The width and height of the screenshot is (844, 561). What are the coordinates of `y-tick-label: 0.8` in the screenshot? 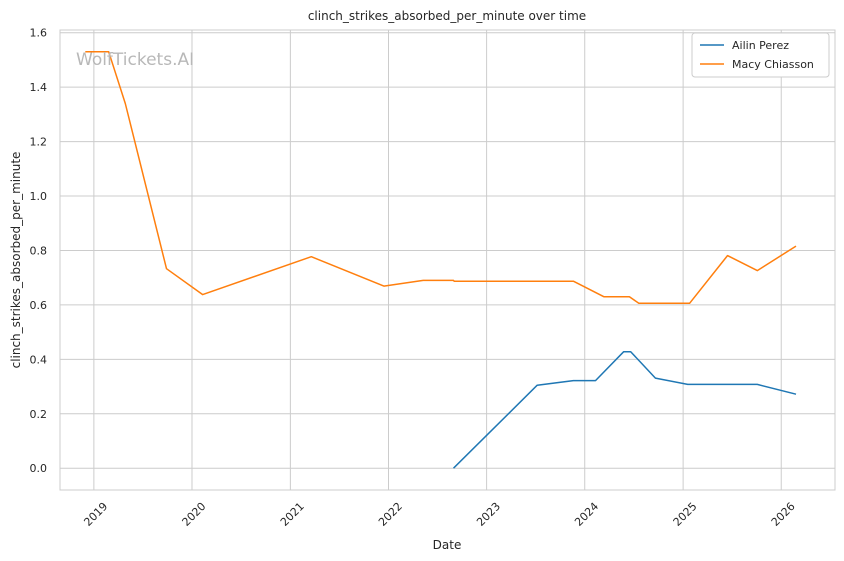 It's located at (39, 250).